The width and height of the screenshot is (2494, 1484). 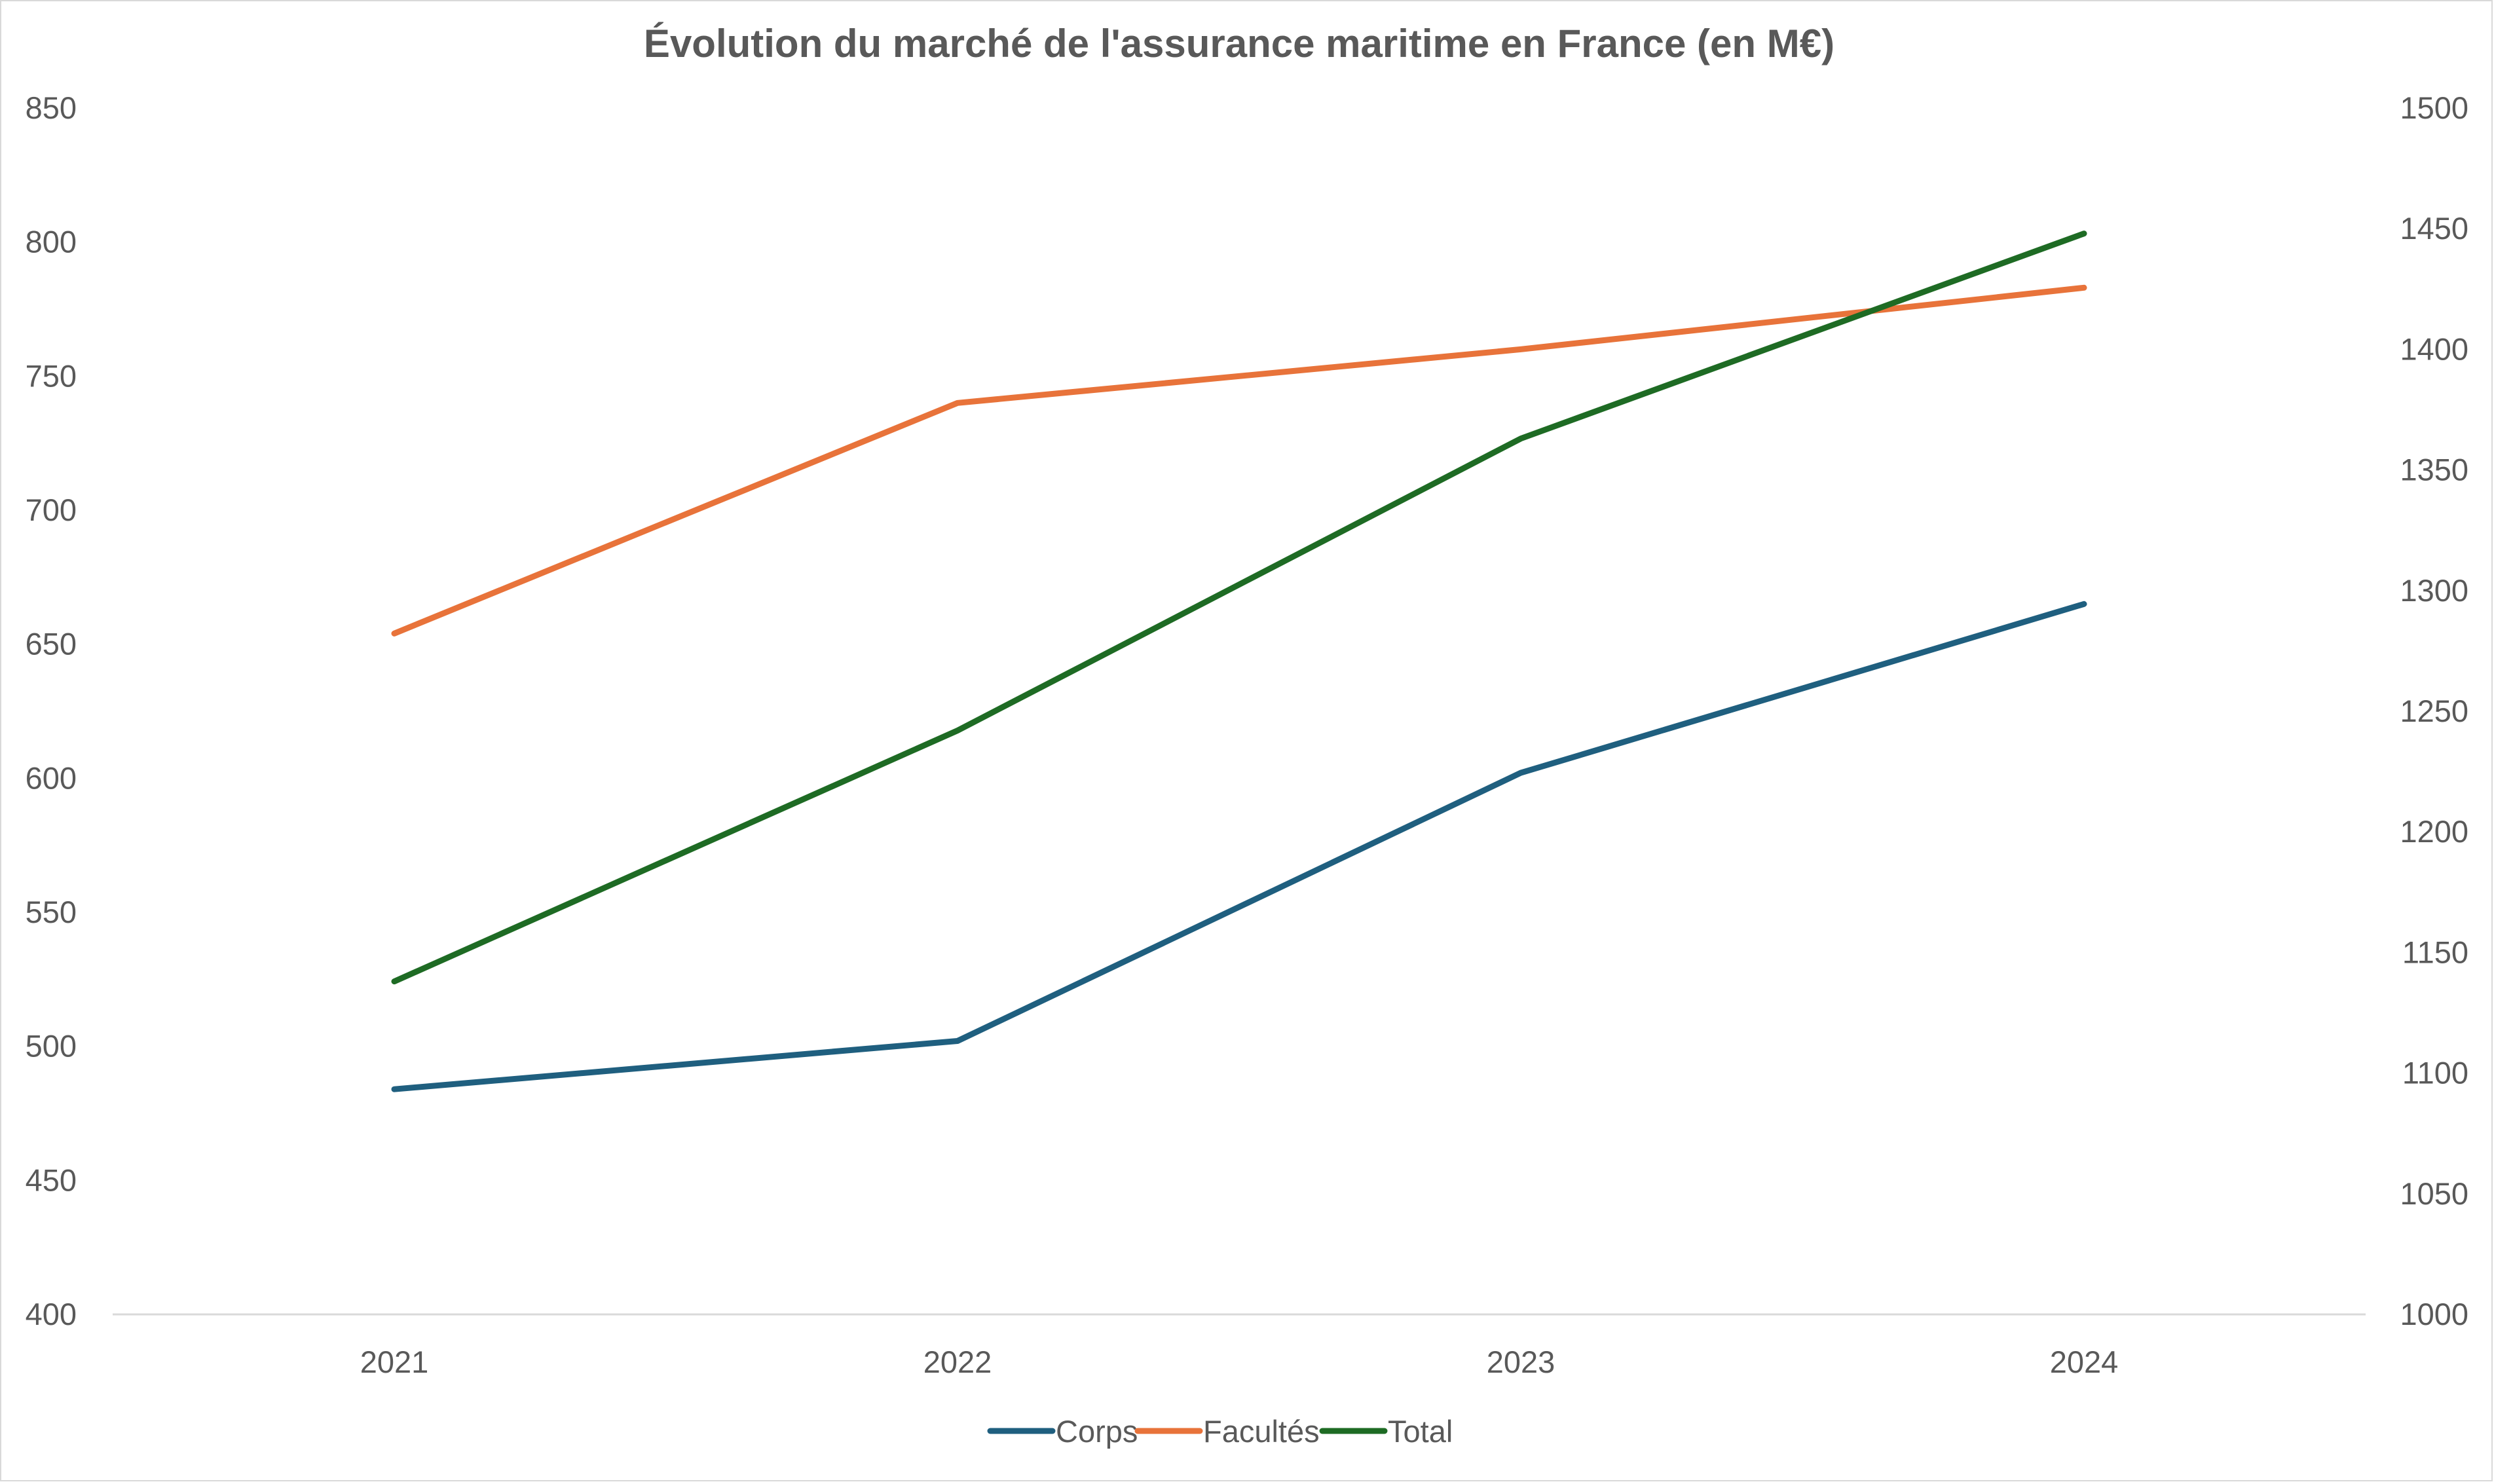 What do you see at coordinates (52, 1046) in the screenshot?
I see `y-tick-label: 500` at bounding box center [52, 1046].